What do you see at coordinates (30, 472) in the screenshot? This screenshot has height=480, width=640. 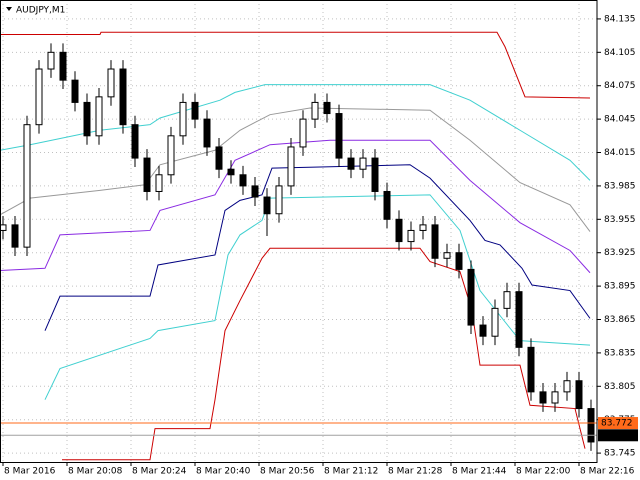 I see `x-tick-label: 8 Mar 2016` at bounding box center [30, 472].